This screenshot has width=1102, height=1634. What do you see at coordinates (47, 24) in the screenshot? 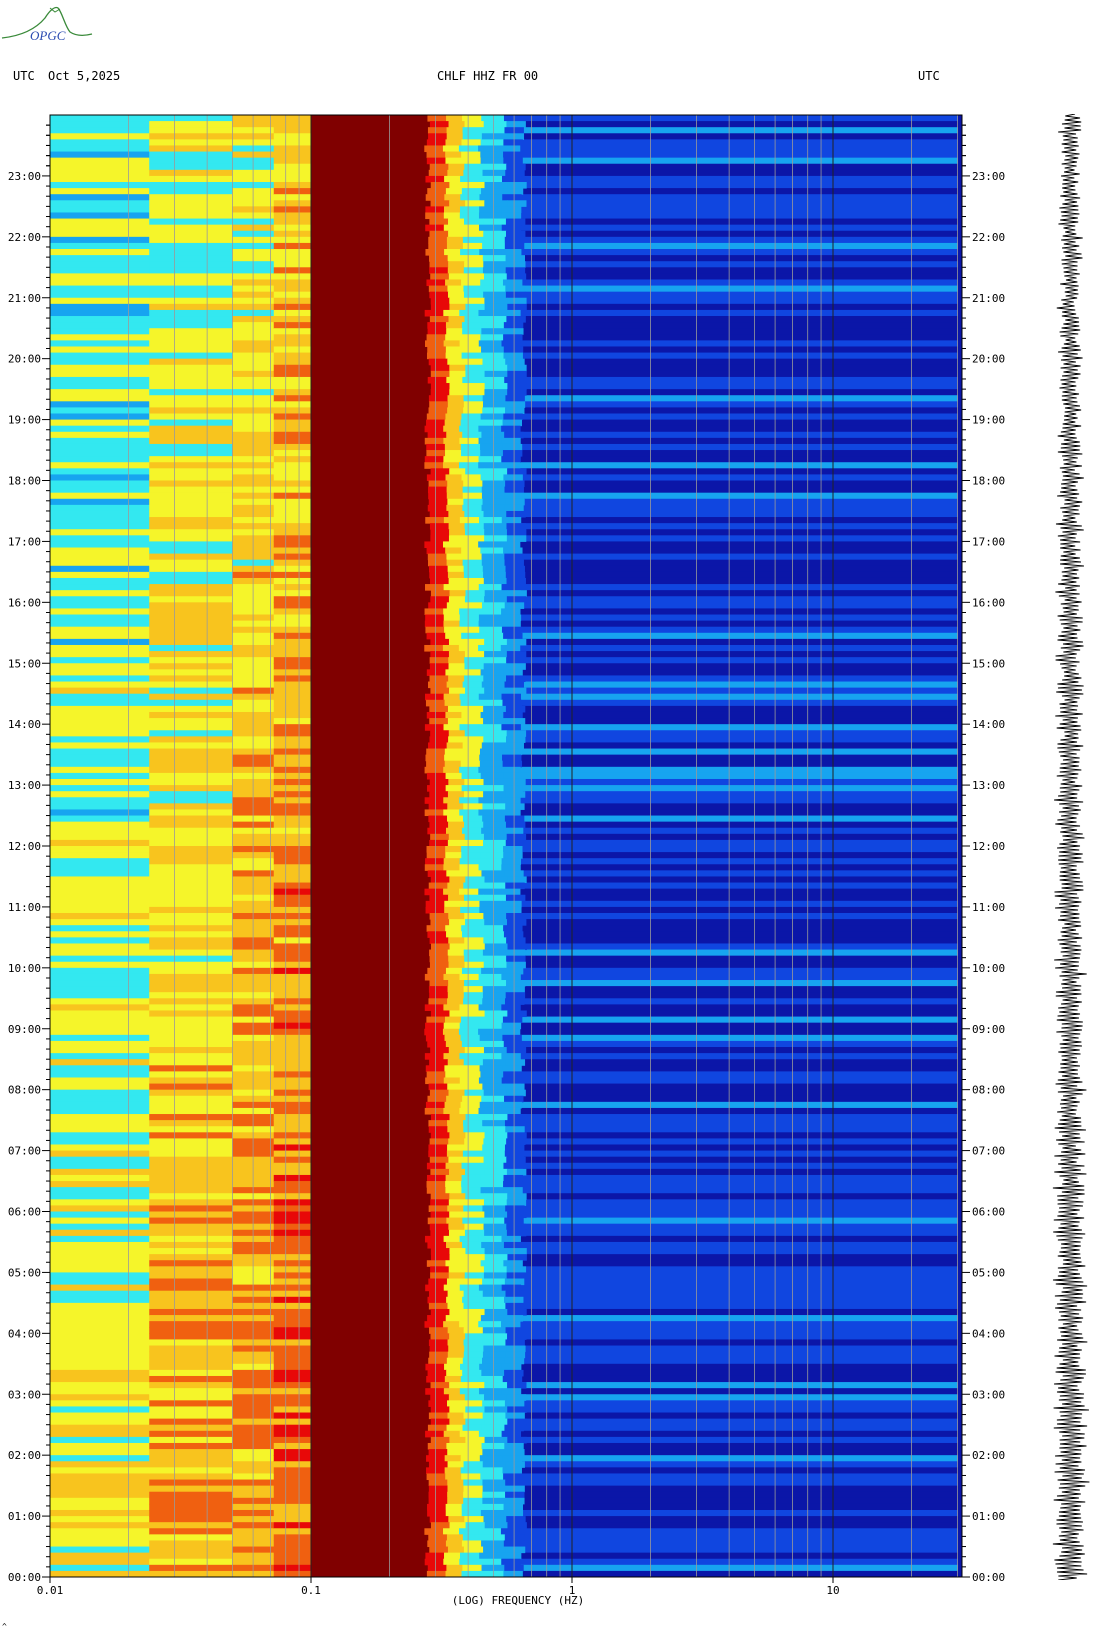
I see `opgc-logo: OPGC` at bounding box center [47, 24].